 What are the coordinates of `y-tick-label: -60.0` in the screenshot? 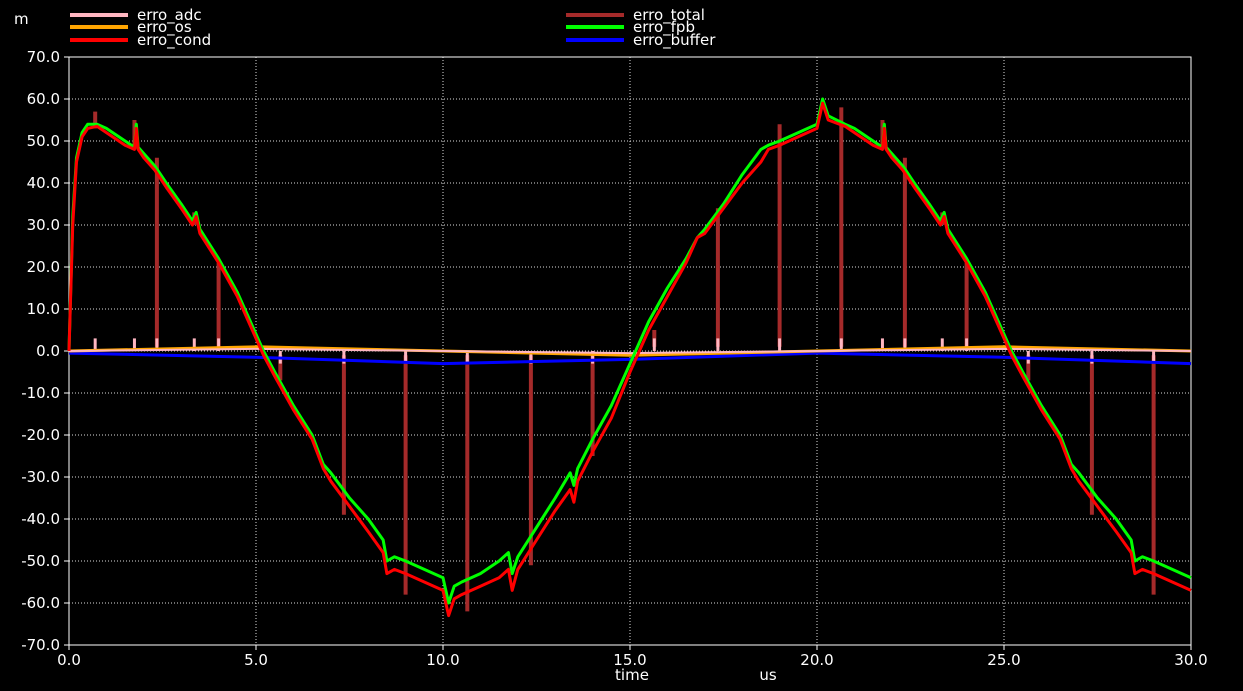 It's located at (40, 603).